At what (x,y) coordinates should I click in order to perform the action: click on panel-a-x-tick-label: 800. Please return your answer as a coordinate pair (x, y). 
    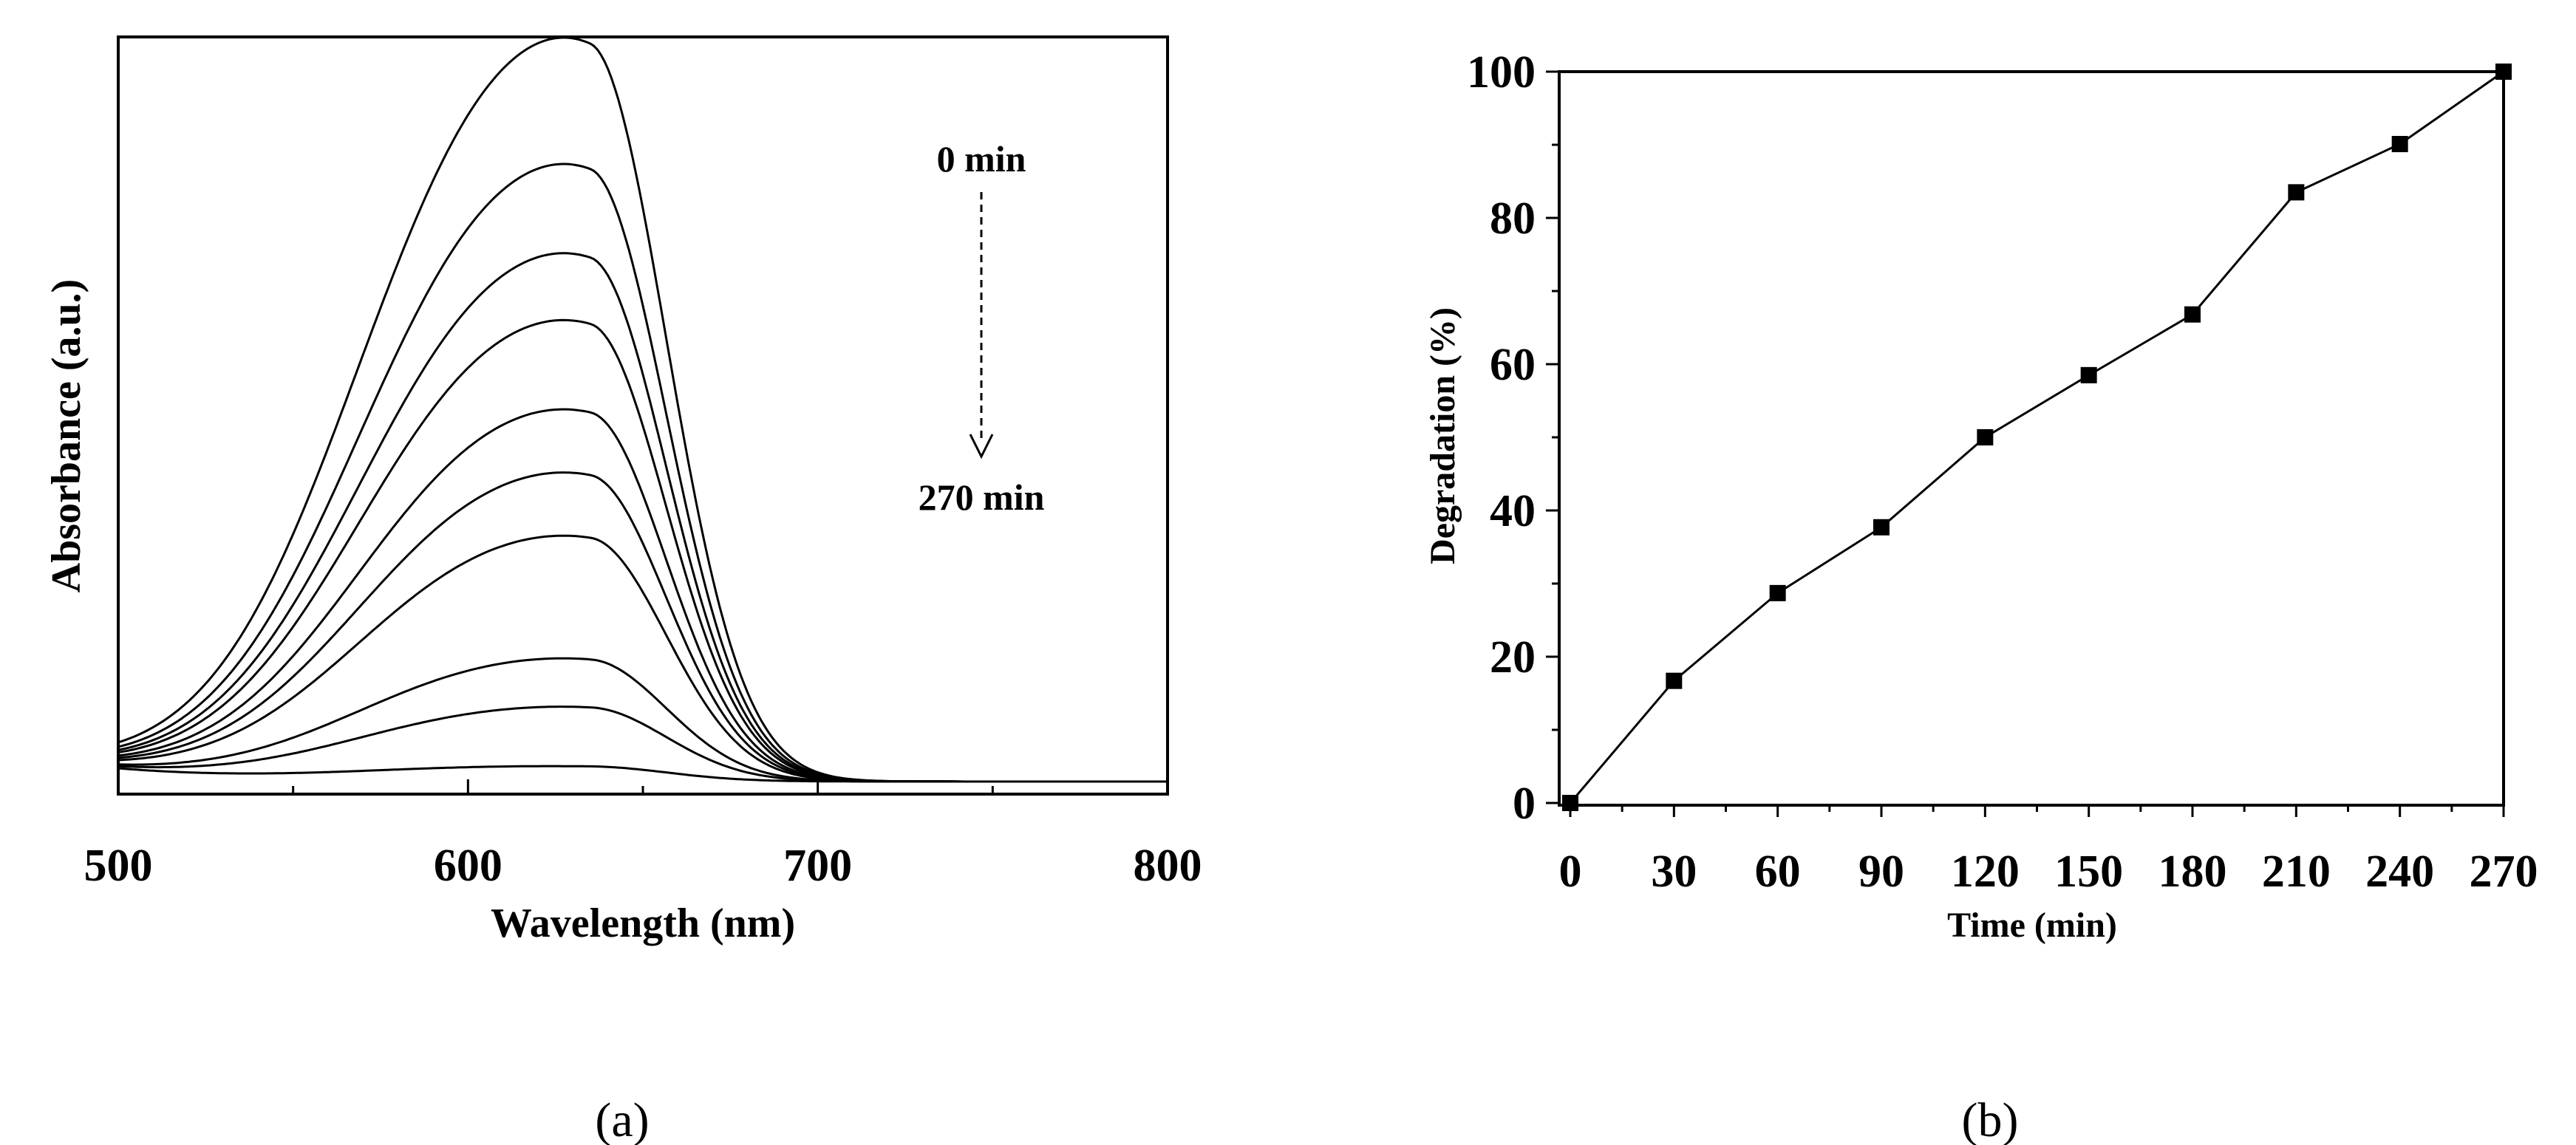
    Looking at the image, I should click on (1168, 866).